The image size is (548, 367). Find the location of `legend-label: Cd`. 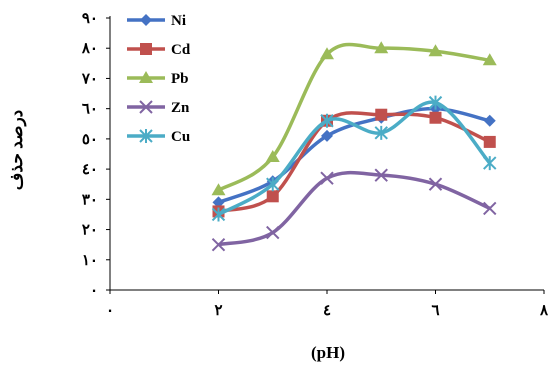

legend-label: Cd is located at coordinates (181, 50).